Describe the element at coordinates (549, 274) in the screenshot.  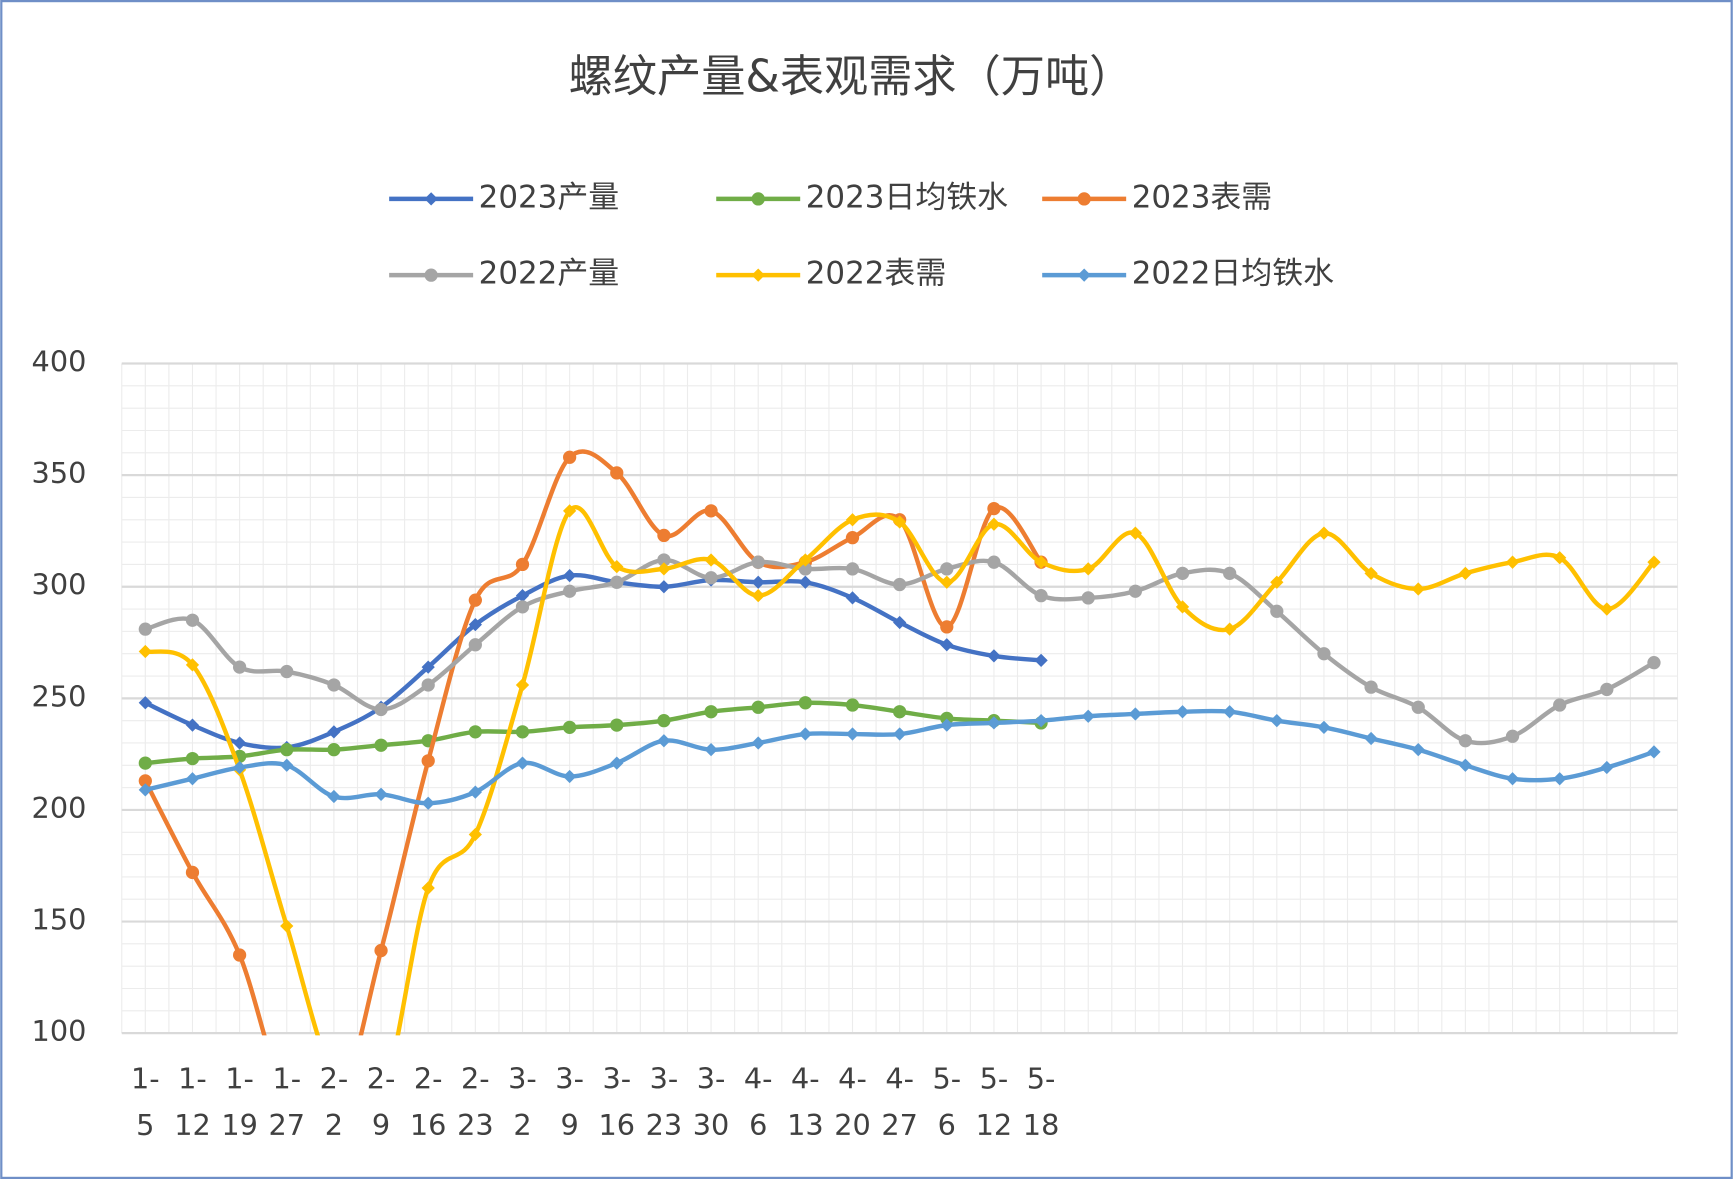
I see `legend-label: 2022产量` at that location.